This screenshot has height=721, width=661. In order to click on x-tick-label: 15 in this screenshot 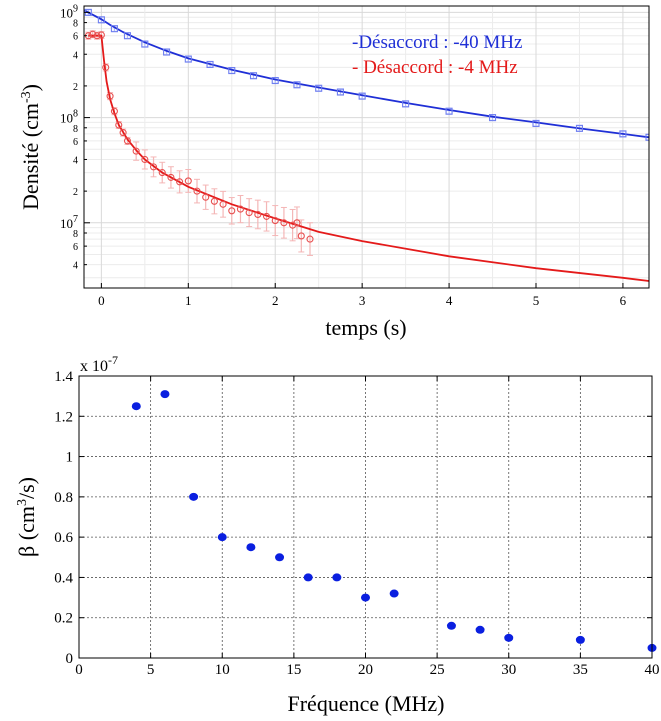, I will do `click(293, 670)`.